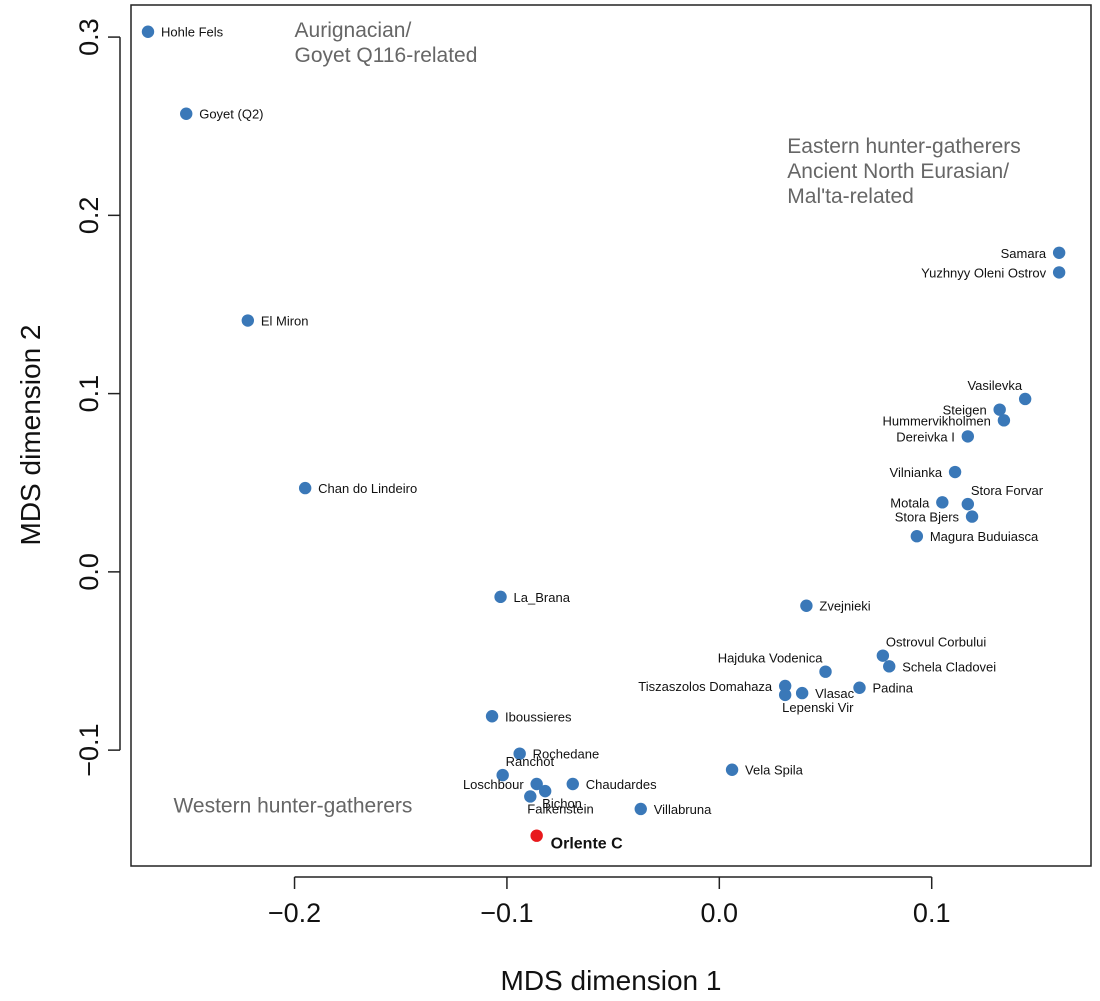  What do you see at coordinates (683, 809) in the screenshot?
I see `point-label: Villabruna` at bounding box center [683, 809].